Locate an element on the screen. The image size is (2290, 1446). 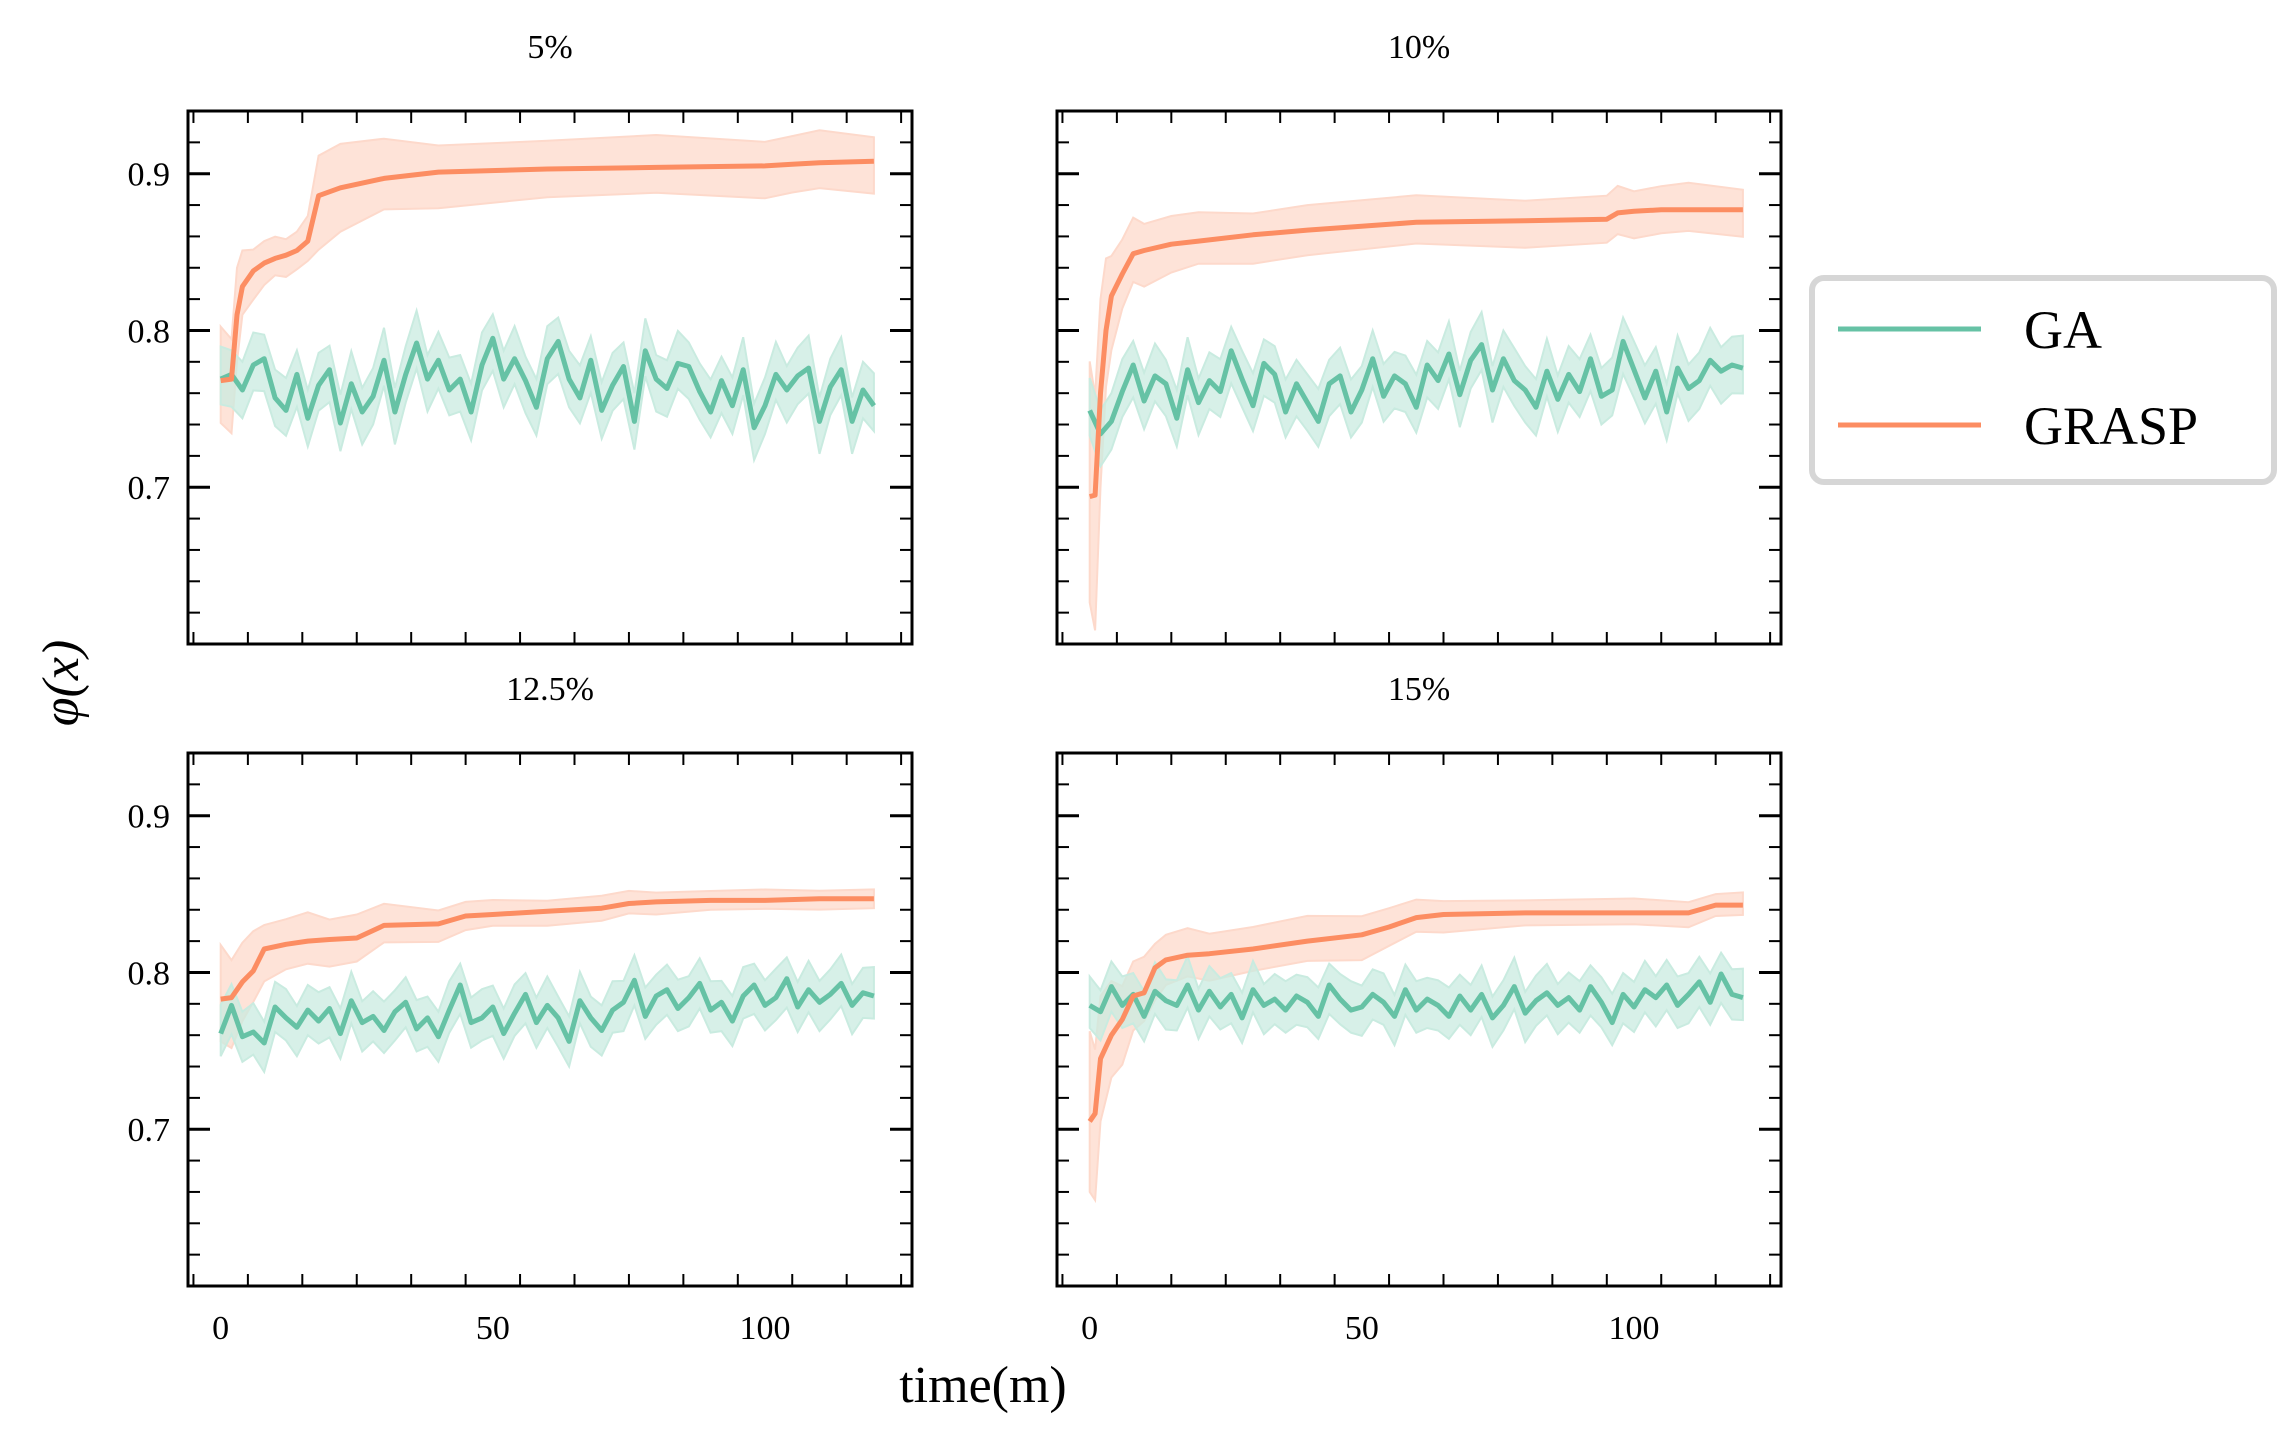
legend-label-grasp: GRASP is located at coordinates (2111, 426).